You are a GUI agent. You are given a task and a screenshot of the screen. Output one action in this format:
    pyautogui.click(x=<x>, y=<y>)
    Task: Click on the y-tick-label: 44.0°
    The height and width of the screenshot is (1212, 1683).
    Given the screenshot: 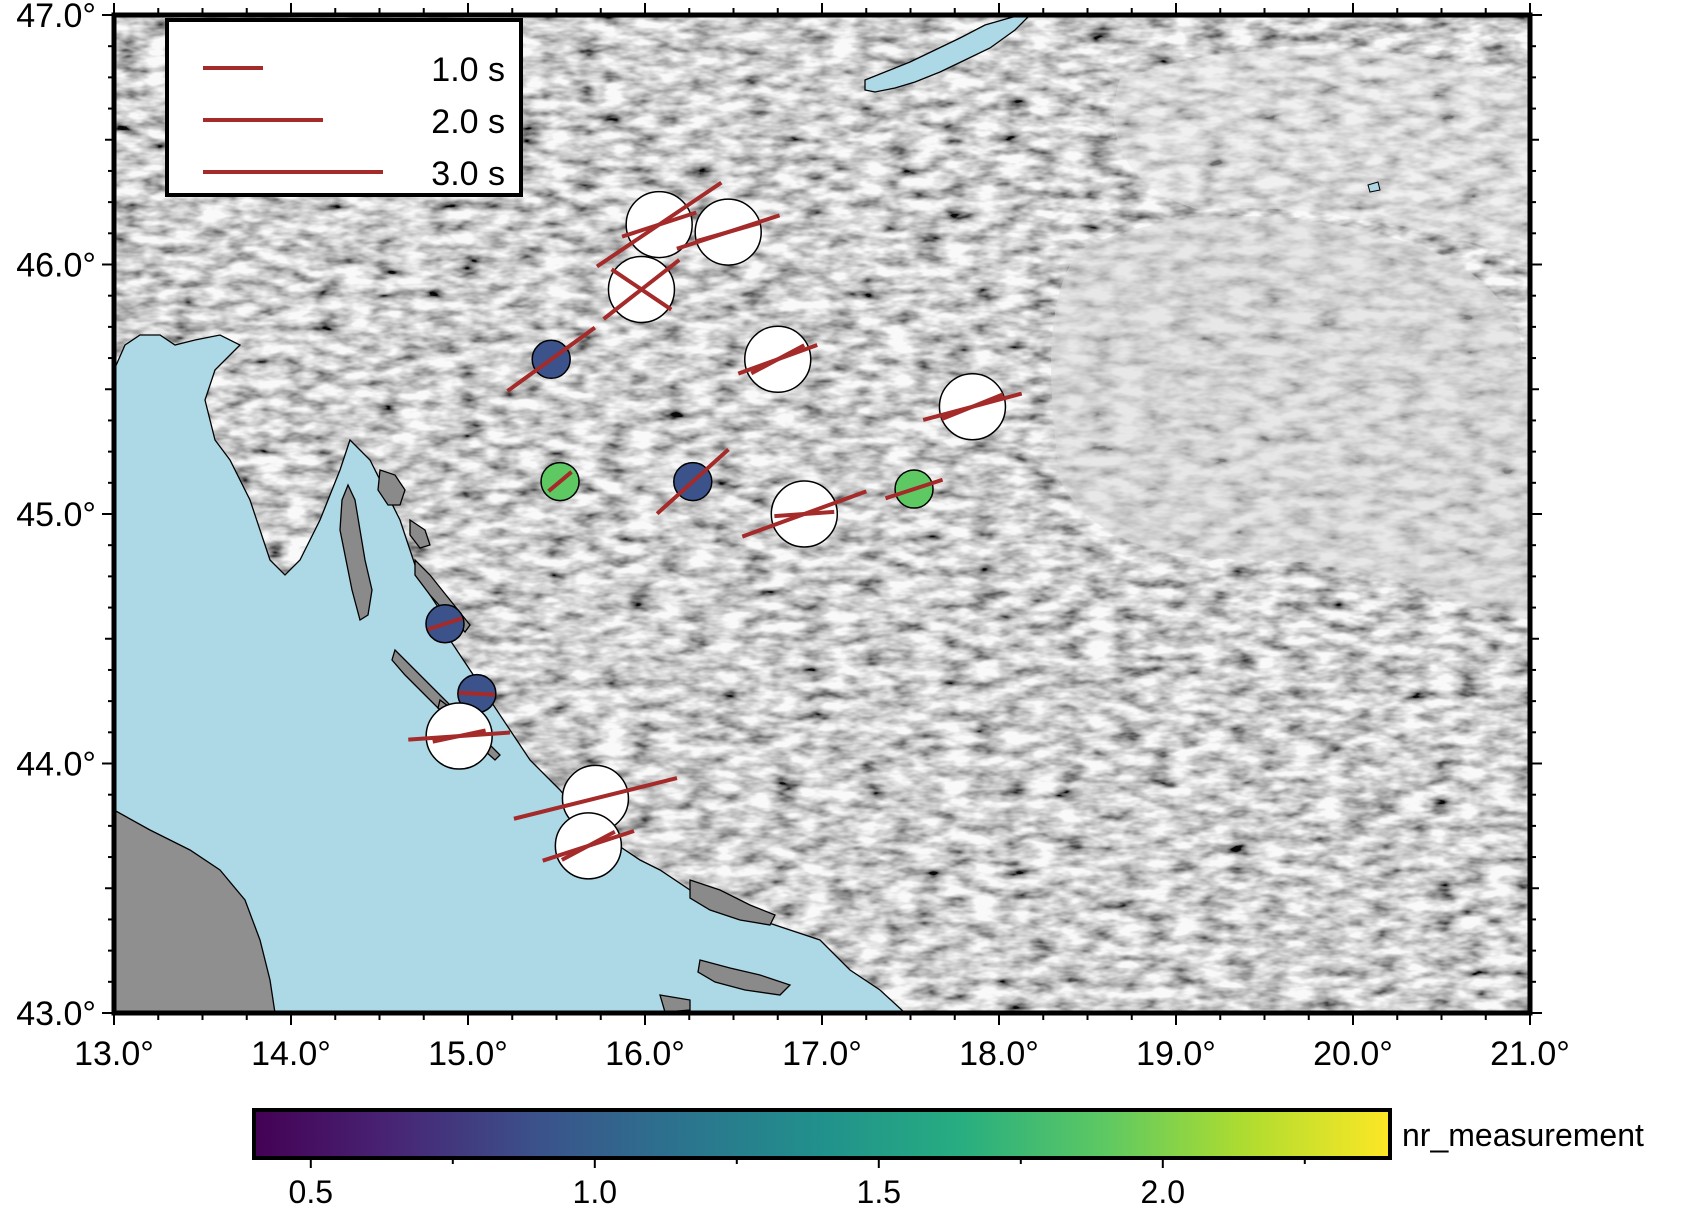 What is the action you would take?
    pyautogui.click(x=56, y=765)
    